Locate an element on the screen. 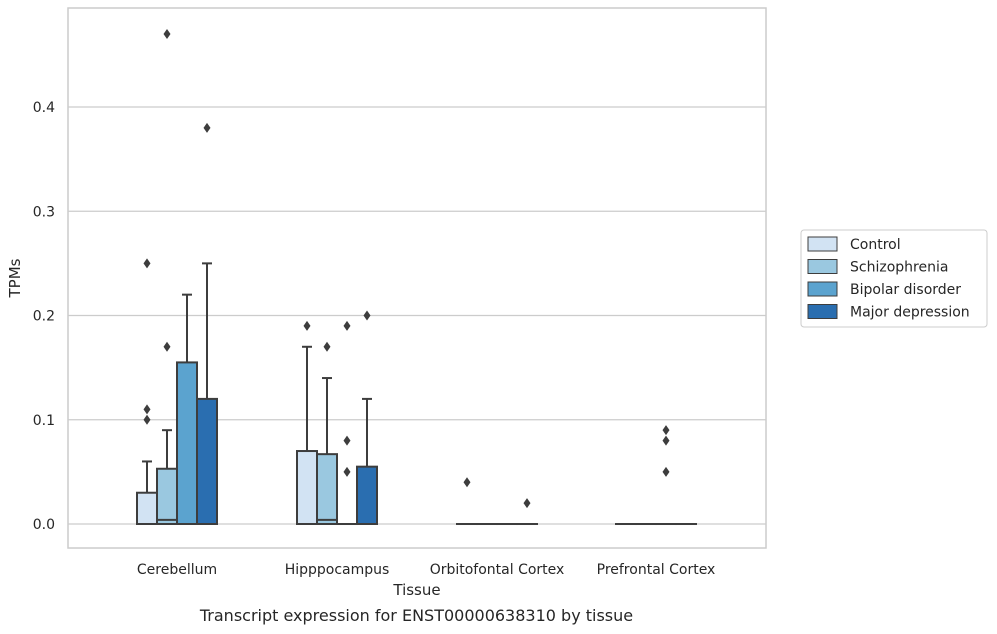 Image resolution: width=997 pixels, height=634 pixels. x-tick-label: Cerebellum is located at coordinates (177, 570).